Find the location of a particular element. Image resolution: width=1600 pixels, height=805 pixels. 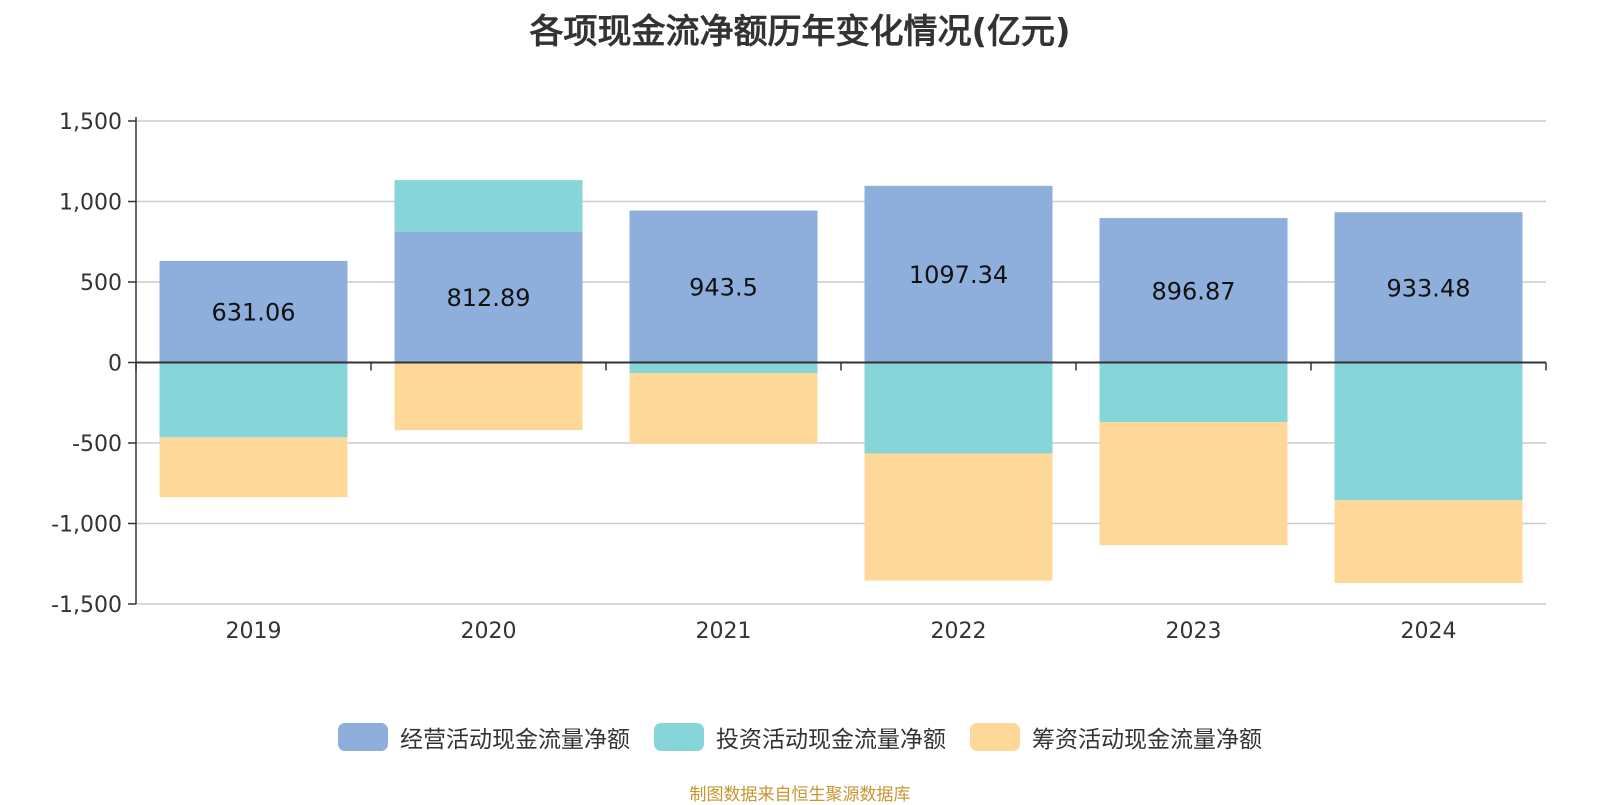

y-tick-label: -500 is located at coordinates (97, 444).